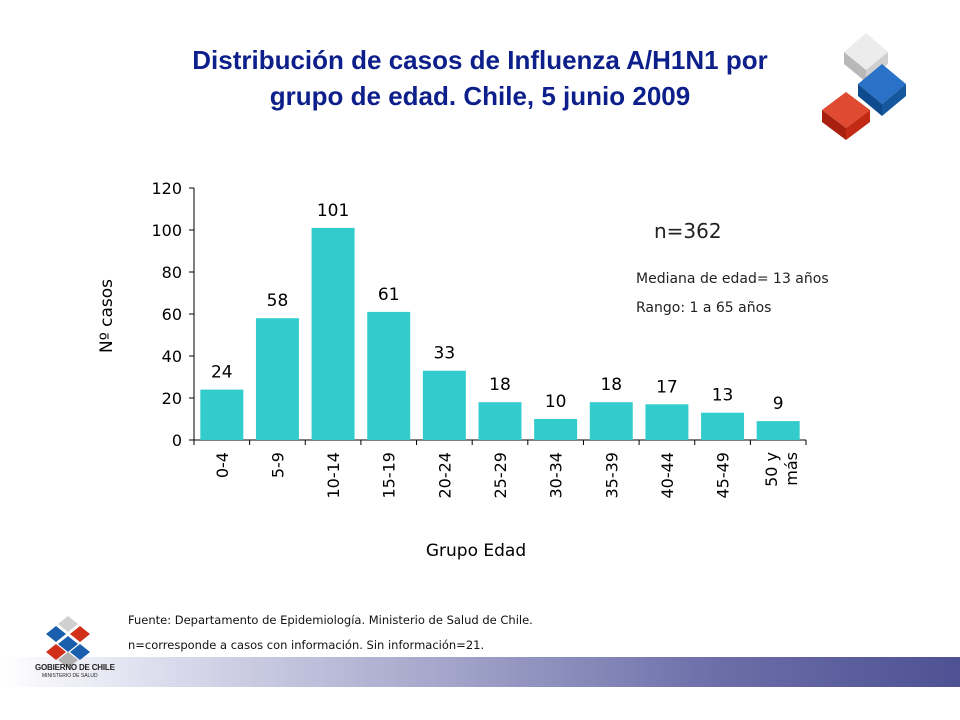 The height and width of the screenshot is (720, 960). I want to click on government-logo, so click(68, 642).